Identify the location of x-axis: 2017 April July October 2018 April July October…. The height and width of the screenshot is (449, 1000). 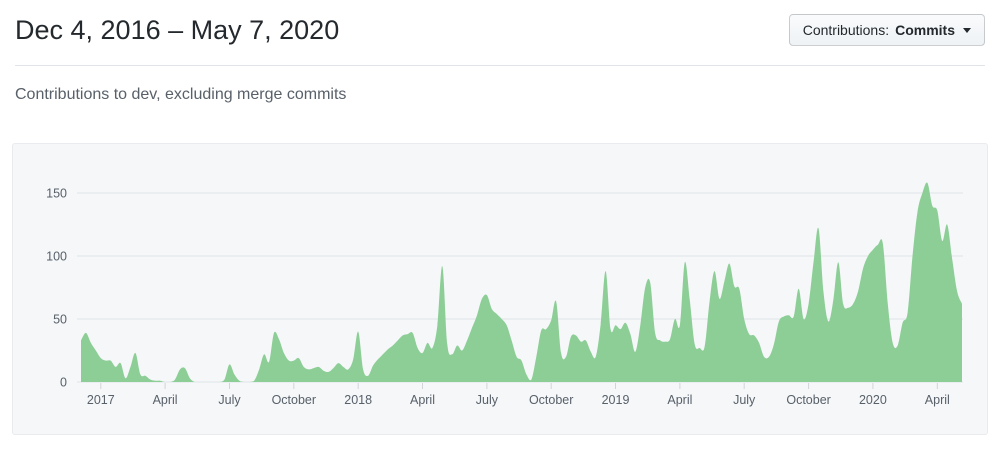
(518, 395).